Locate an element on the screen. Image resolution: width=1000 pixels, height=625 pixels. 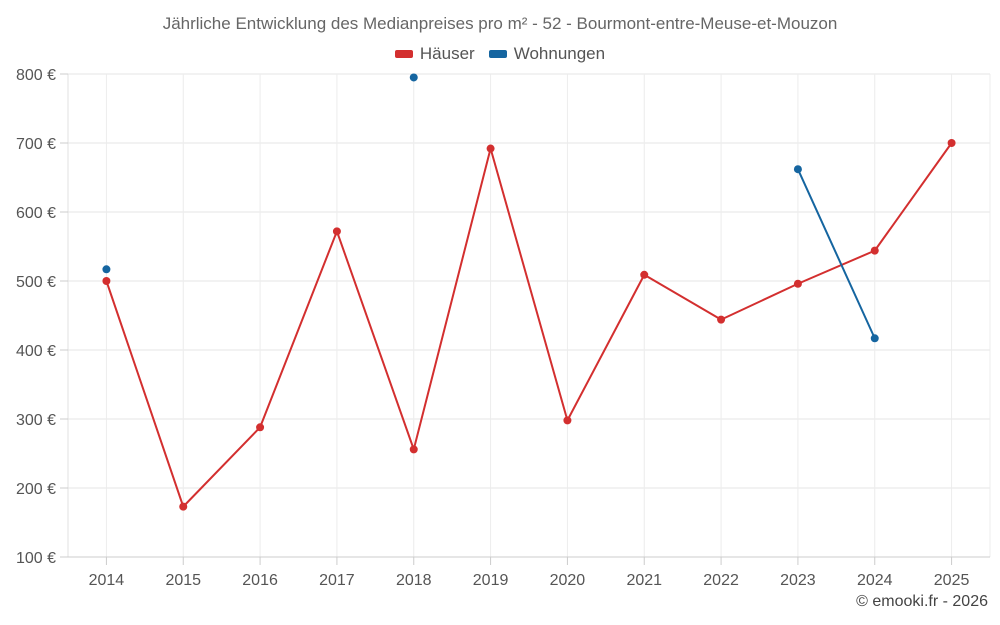
legend-item-wohnungen: Wohnungen is located at coordinates (547, 54).